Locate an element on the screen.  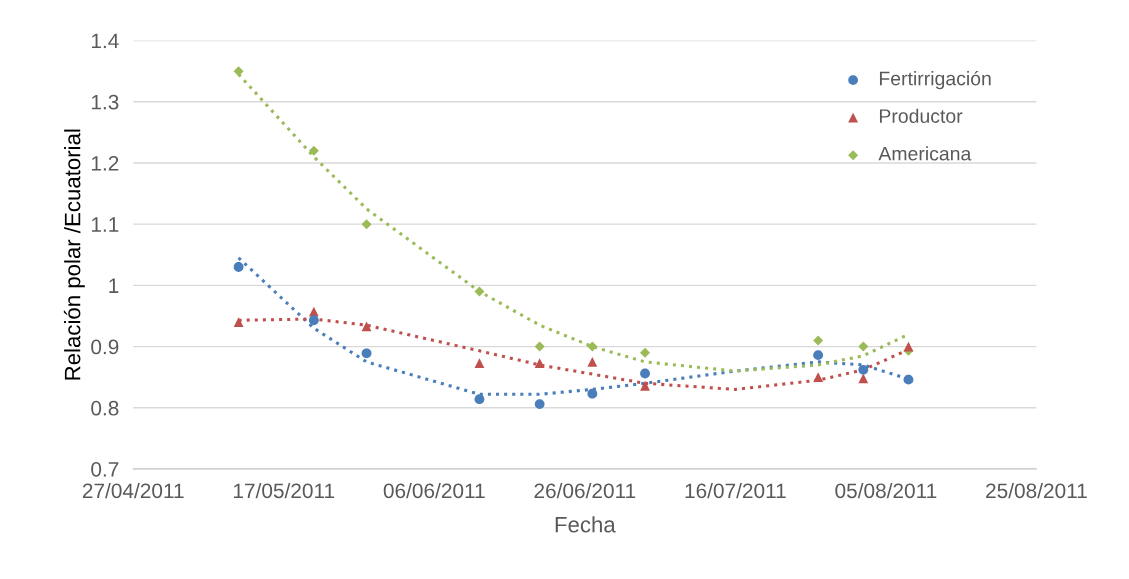
y-tick-label: 1.3 is located at coordinates (105, 102).